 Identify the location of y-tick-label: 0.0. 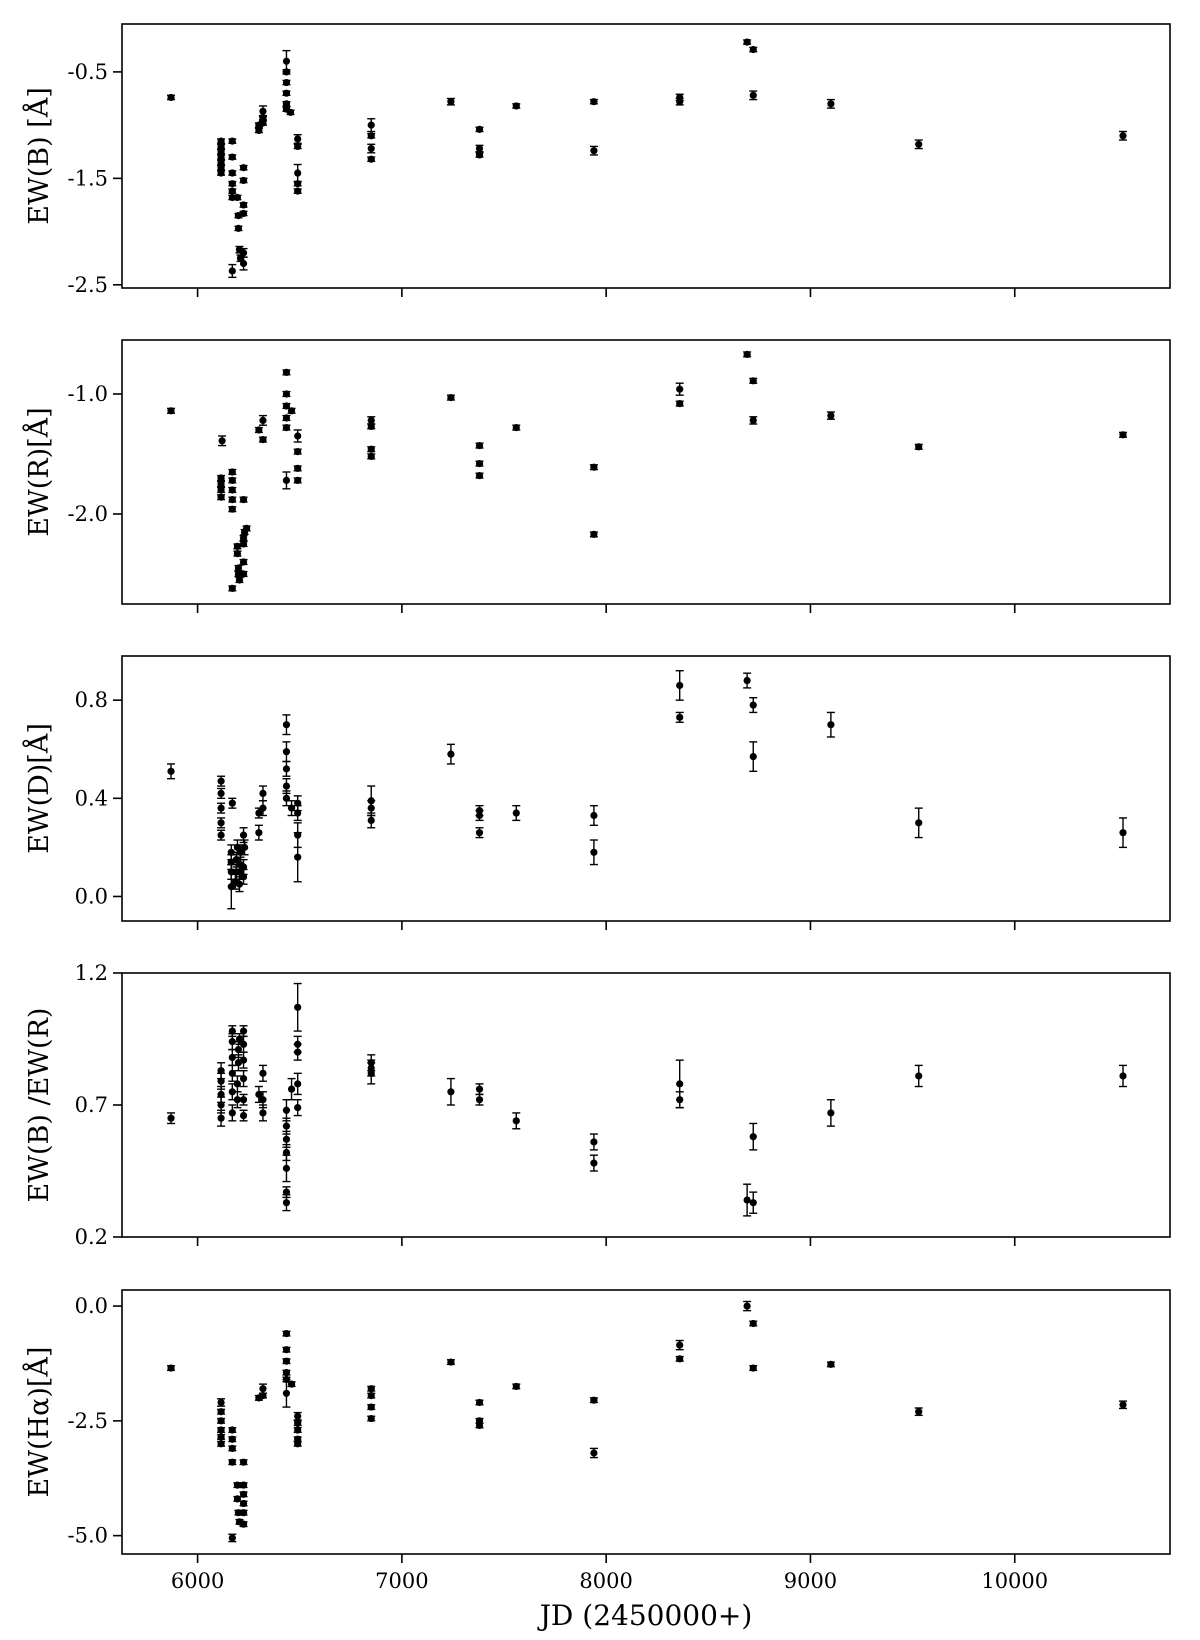
(91, 1306).